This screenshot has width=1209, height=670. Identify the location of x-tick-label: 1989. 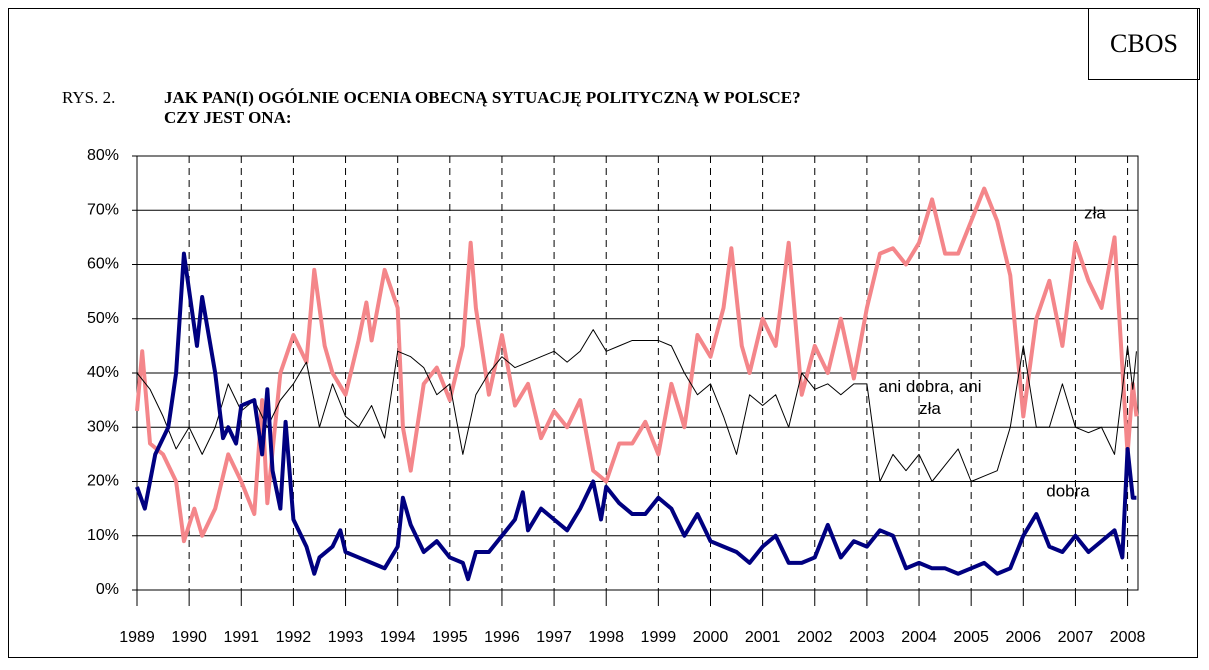
(137, 637).